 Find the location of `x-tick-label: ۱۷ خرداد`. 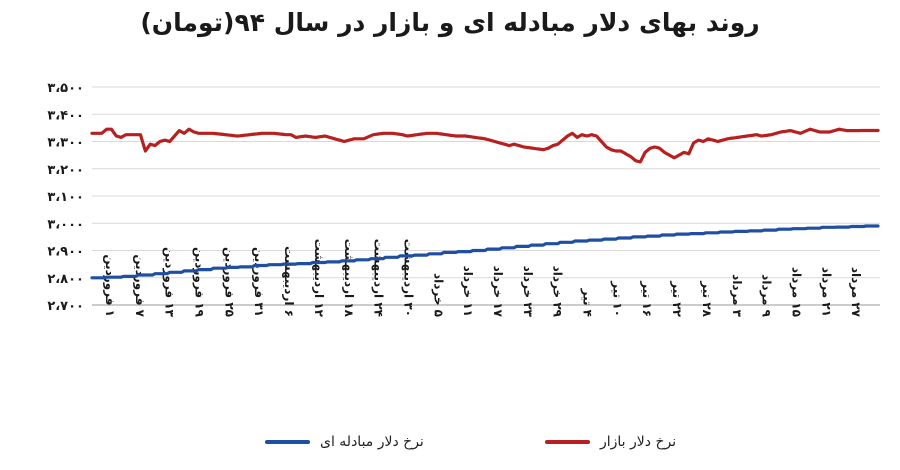

x-tick-label: ۱۷ خرداد is located at coordinates (498, 292).